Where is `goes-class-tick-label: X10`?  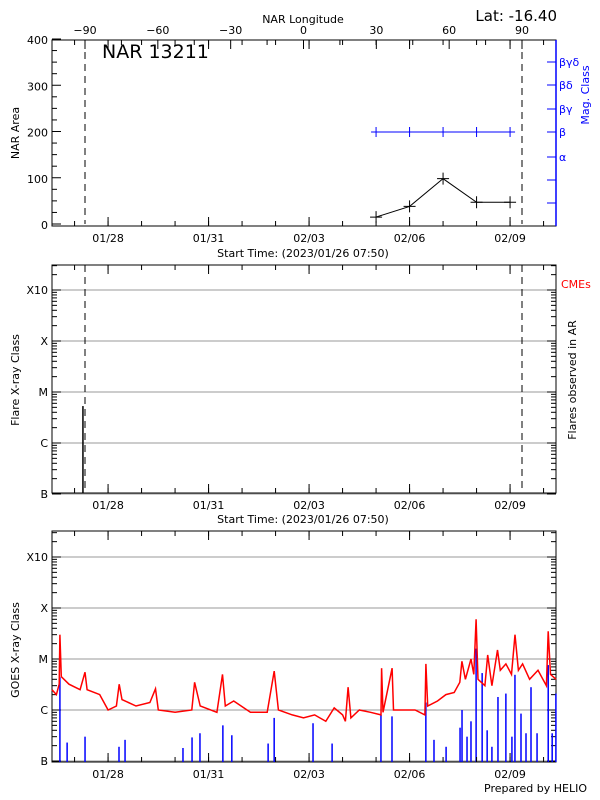 goes-class-tick-label: X10 is located at coordinates (37, 557).